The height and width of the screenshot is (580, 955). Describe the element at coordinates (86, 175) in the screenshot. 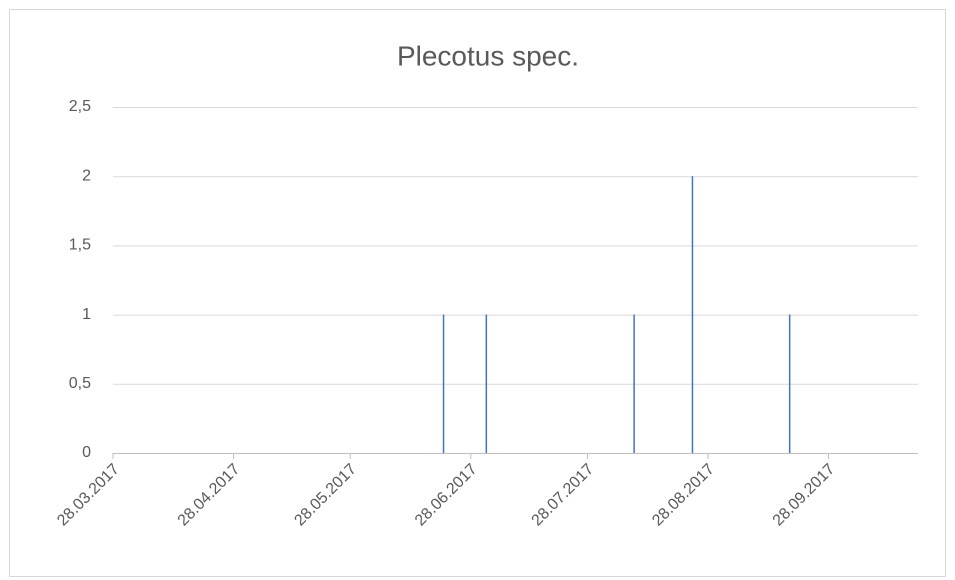

I see `y-tick-label: 2` at that location.